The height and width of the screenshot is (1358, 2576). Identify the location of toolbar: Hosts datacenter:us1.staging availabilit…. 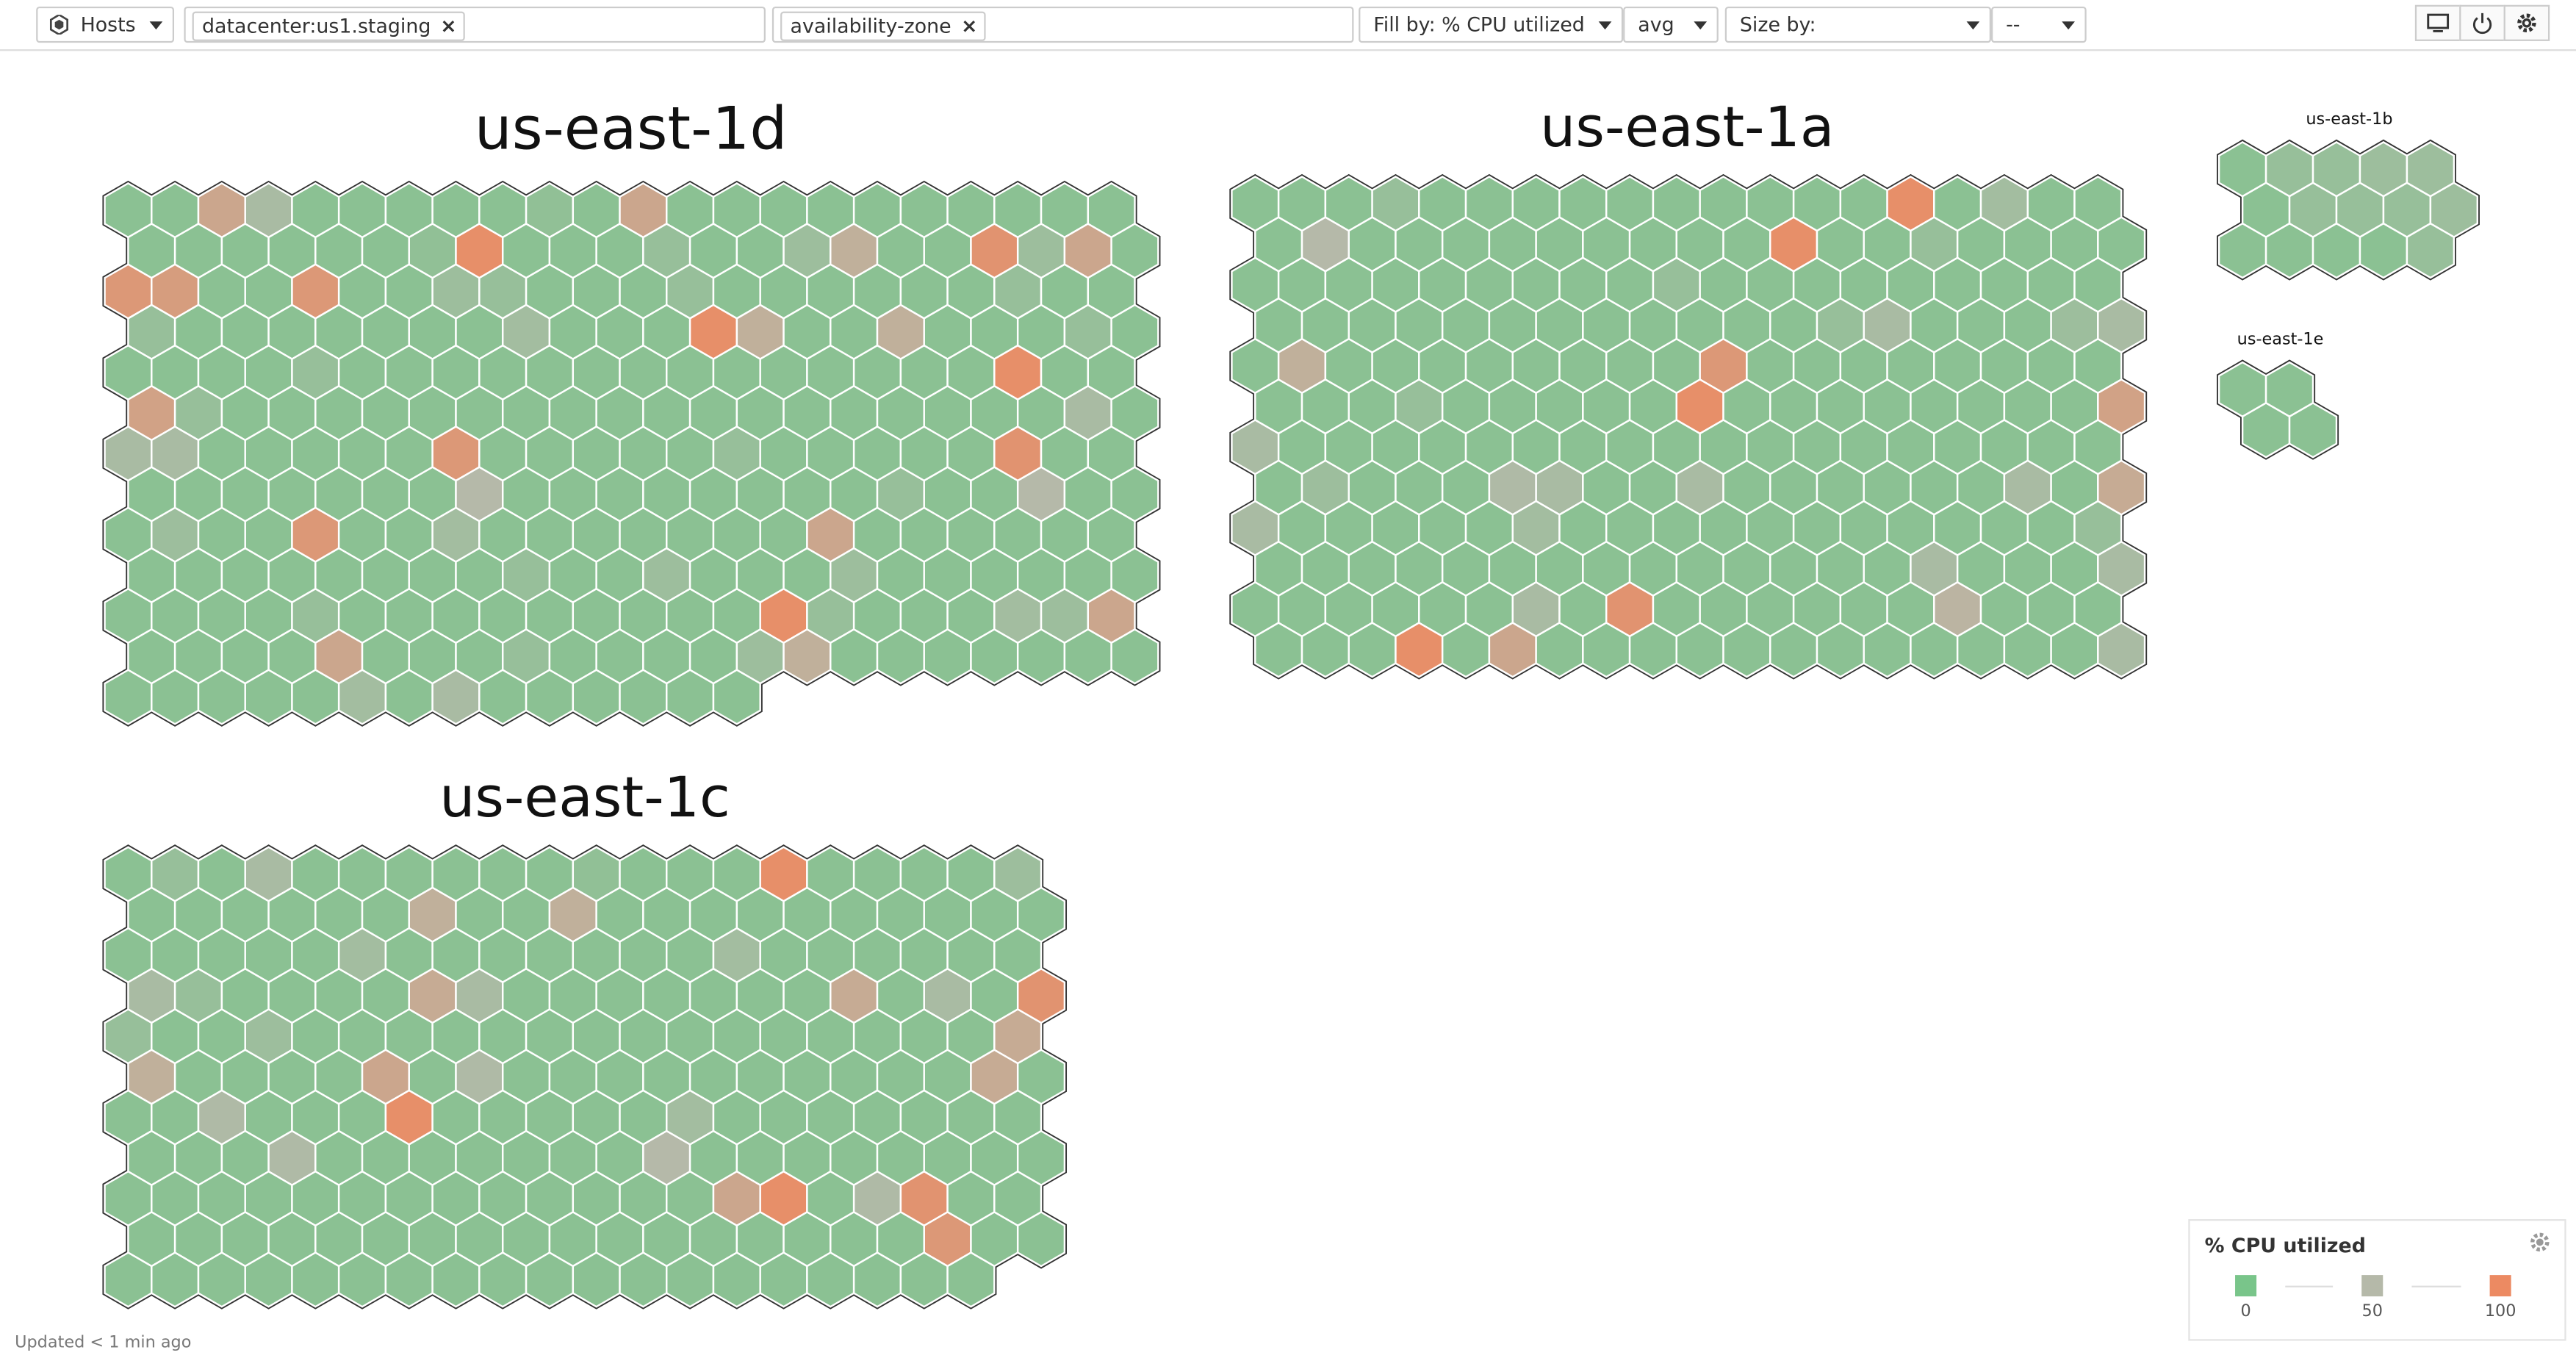
(1288, 26).